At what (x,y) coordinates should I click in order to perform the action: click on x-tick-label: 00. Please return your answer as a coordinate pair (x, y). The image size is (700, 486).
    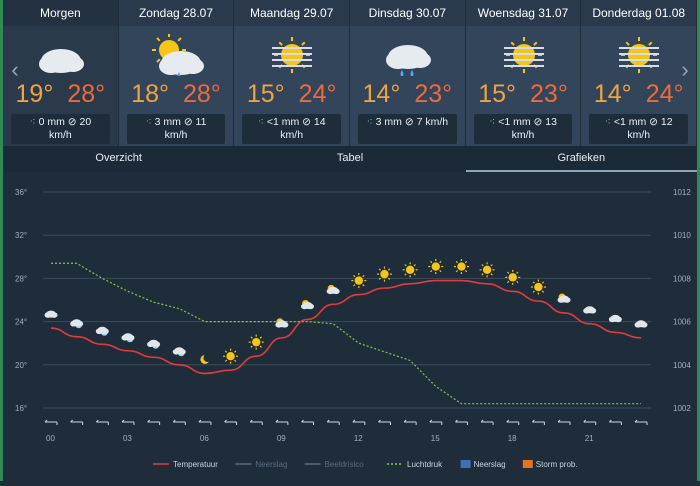
    Looking at the image, I should click on (50, 438).